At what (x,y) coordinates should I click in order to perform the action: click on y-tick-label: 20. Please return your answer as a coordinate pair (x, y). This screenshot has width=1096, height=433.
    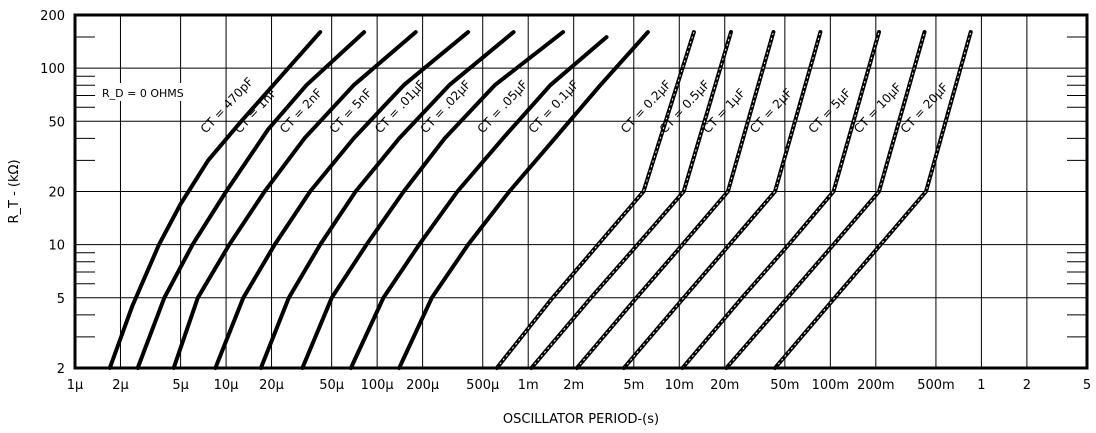
    Looking at the image, I should click on (56, 193).